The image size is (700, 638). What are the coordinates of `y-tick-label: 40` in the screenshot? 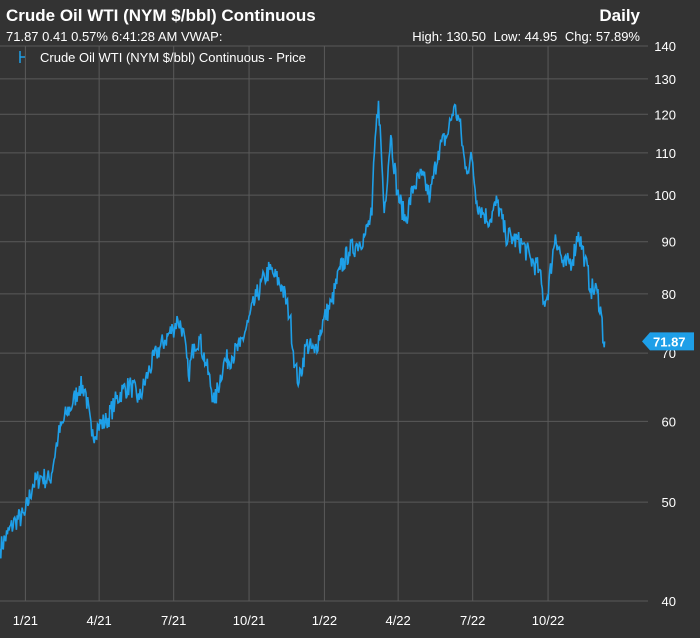 It's located at (669, 601).